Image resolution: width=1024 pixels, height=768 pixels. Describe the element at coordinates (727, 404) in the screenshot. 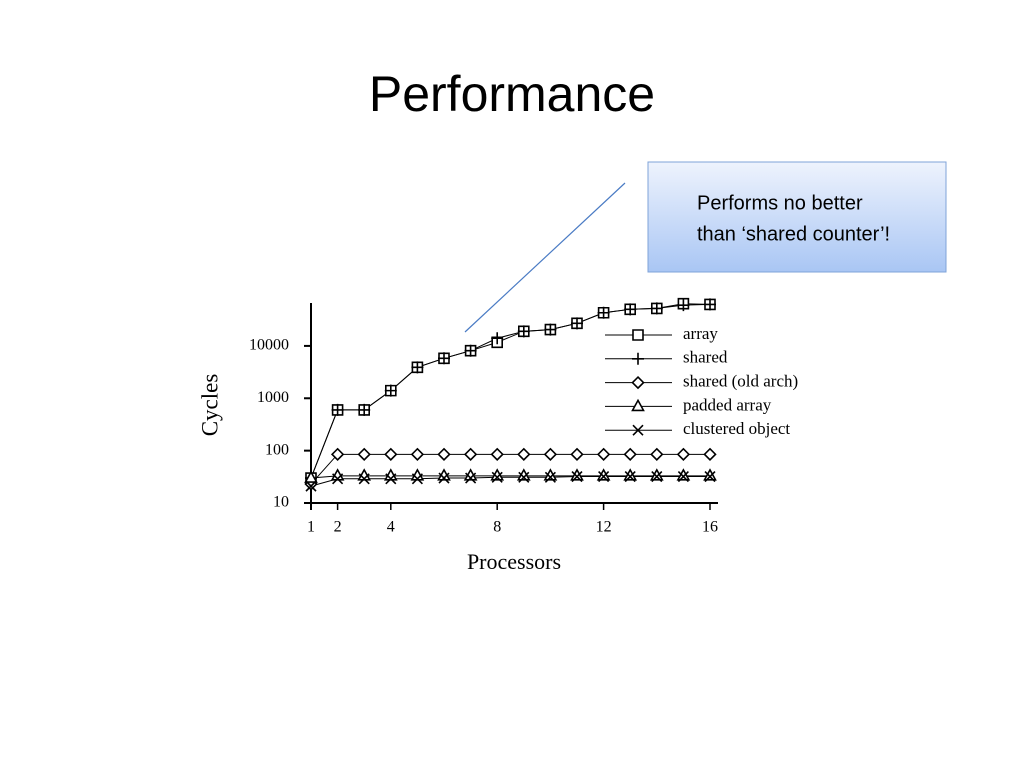

I see `legend-label: padded array` at that location.